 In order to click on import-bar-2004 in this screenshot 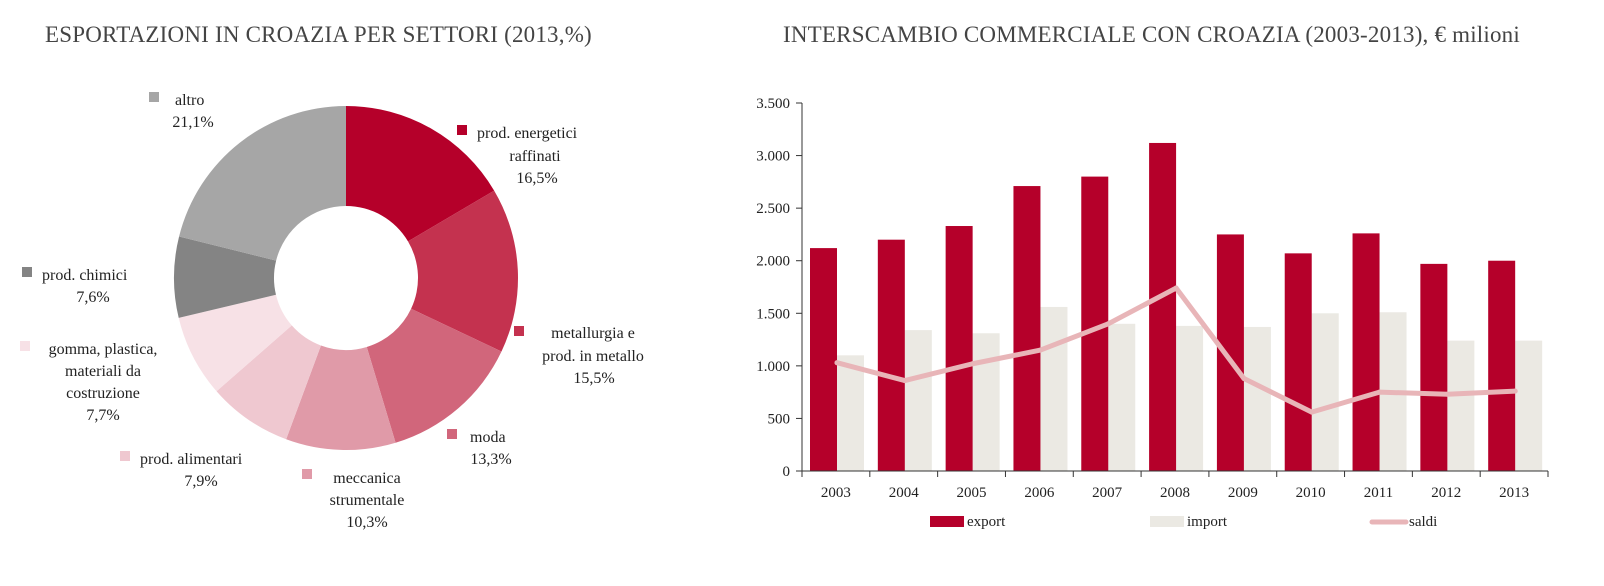, I will do `click(918, 400)`.